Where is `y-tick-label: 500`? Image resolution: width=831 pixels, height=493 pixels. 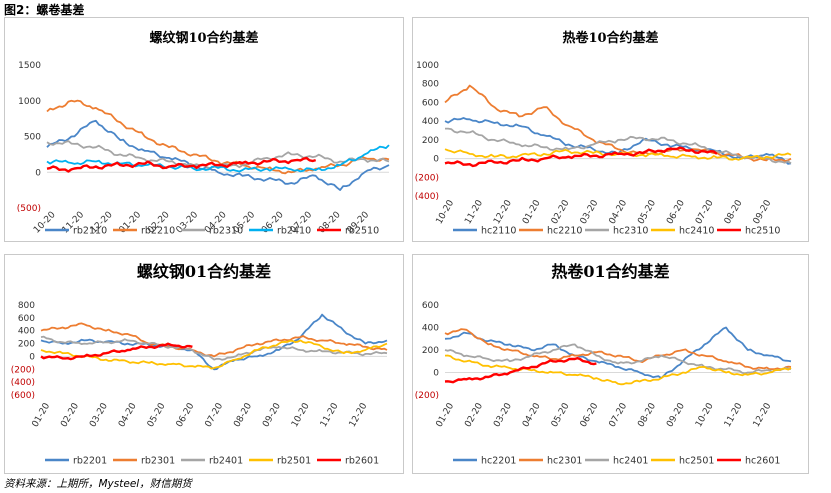 y-tick-label: 500 is located at coordinates (32, 138).